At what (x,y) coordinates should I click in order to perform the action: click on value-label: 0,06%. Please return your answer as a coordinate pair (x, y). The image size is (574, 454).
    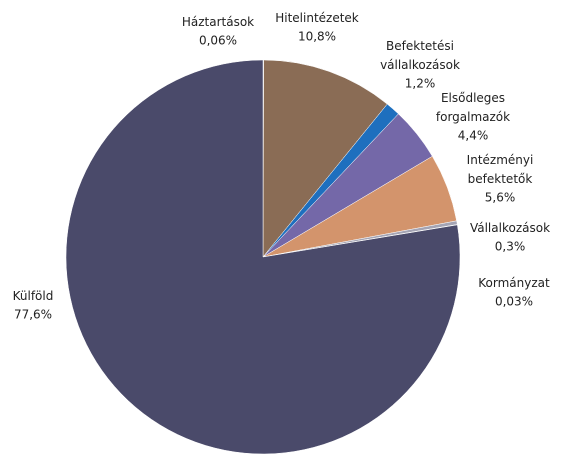
    Looking at the image, I should click on (218, 41).